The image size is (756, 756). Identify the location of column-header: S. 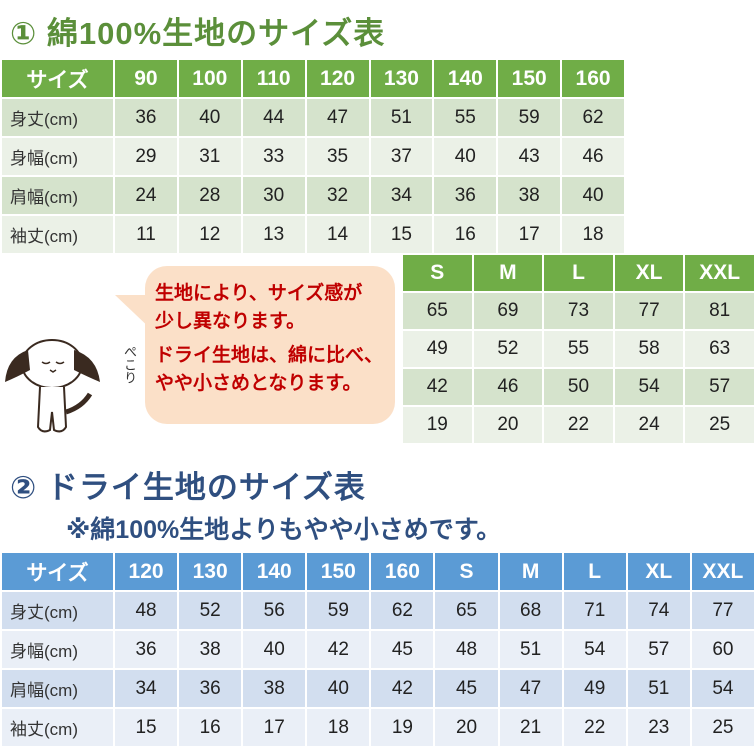
(466, 571).